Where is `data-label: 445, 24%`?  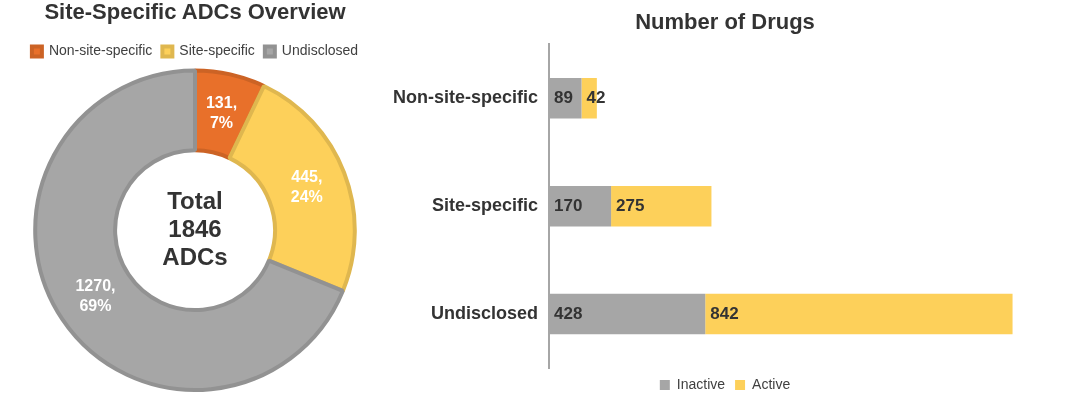
data-label: 445, 24% is located at coordinates (306, 186).